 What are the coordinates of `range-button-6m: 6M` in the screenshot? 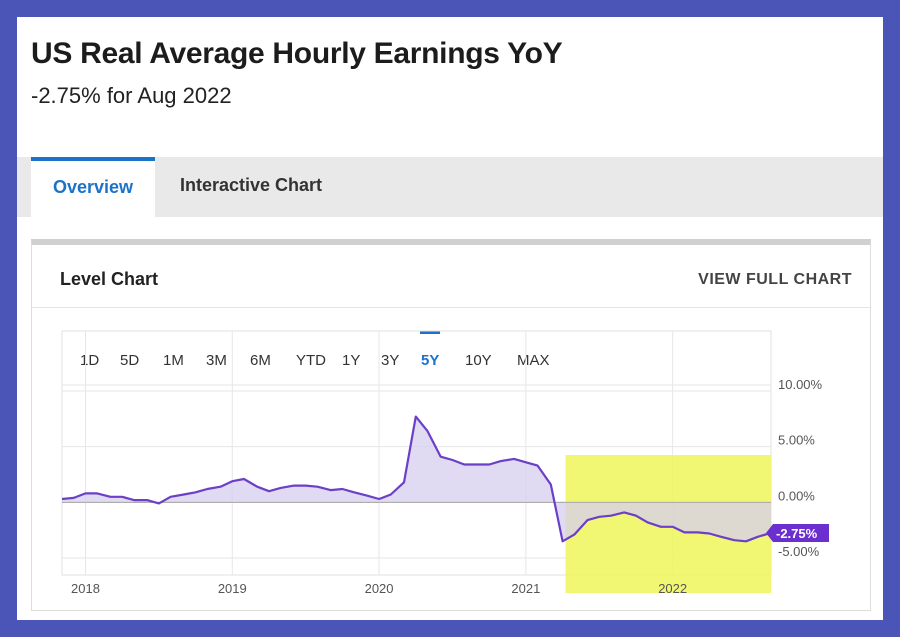 It's located at (260, 360).